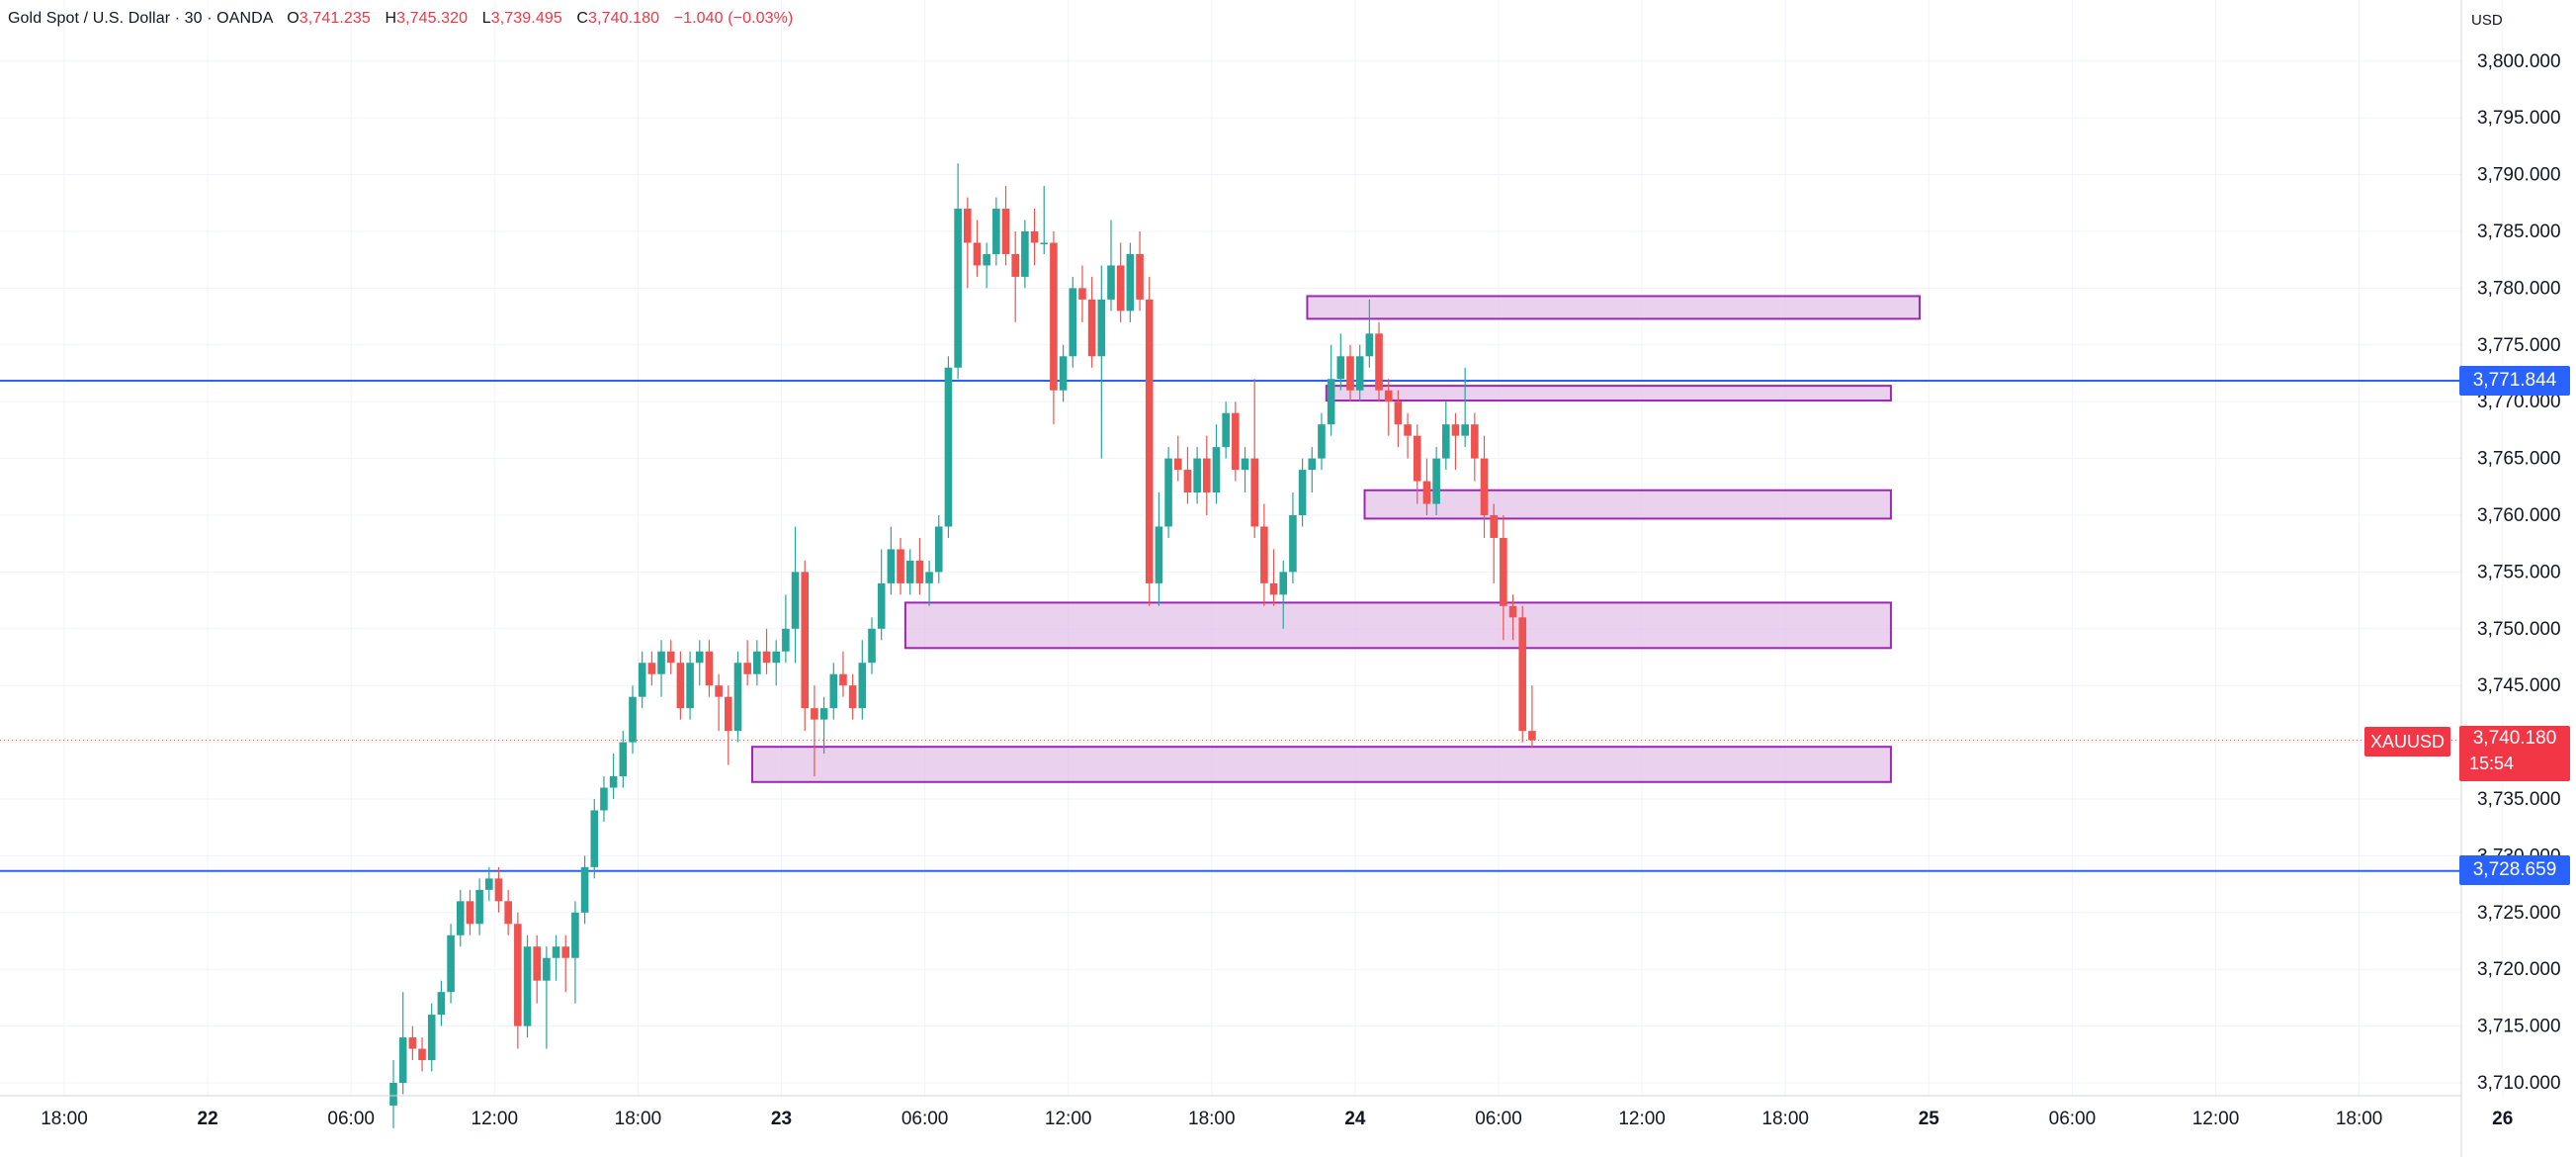 This screenshot has width=2576, height=1157. Describe the element at coordinates (2519, 914) in the screenshot. I see `y-tick-label: 3,725.000` at that location.